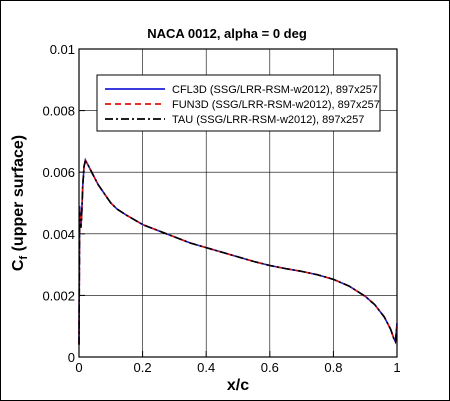 The height and width of the screenshot is (401, 450). I want to click on x-tick-label: 0.6, so click(270, 367).